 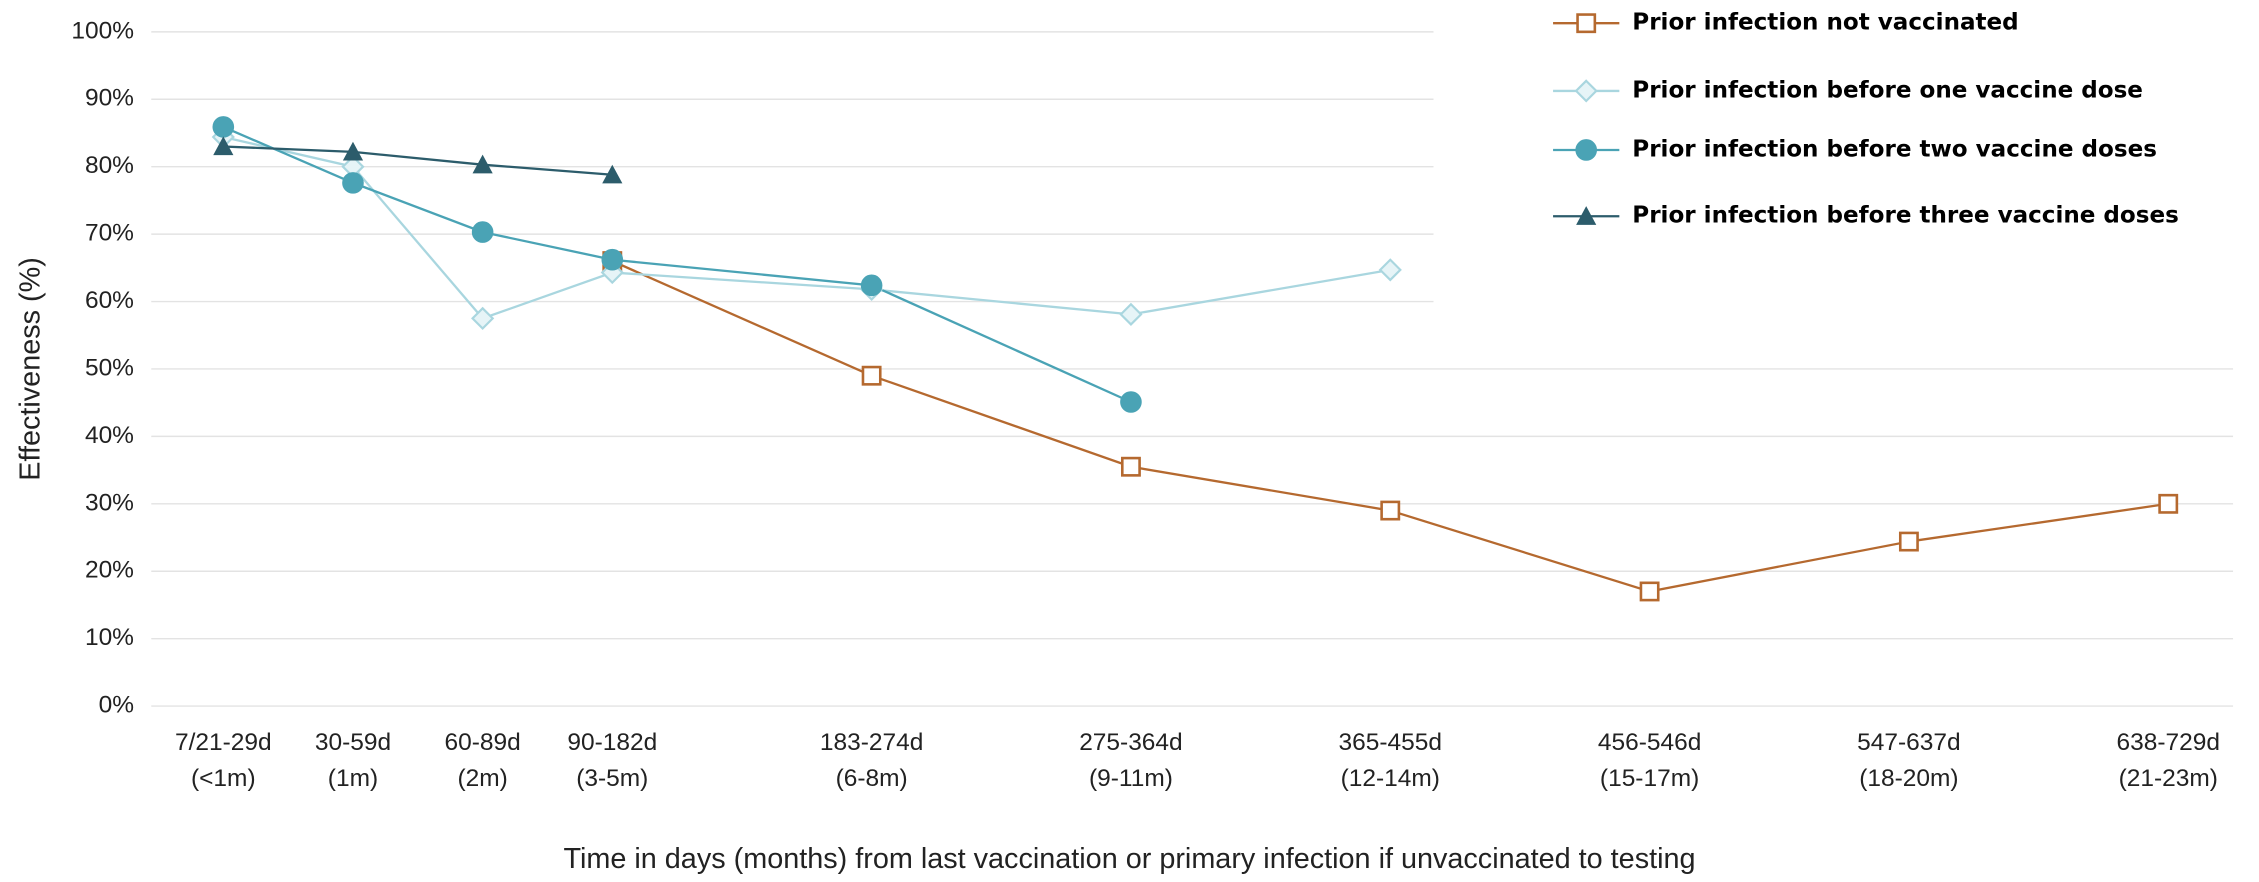 What do you see at coordinates (109, 435) in the screenshot?
I see `y-tick-label: 40%` at bounding box center [109, 435].